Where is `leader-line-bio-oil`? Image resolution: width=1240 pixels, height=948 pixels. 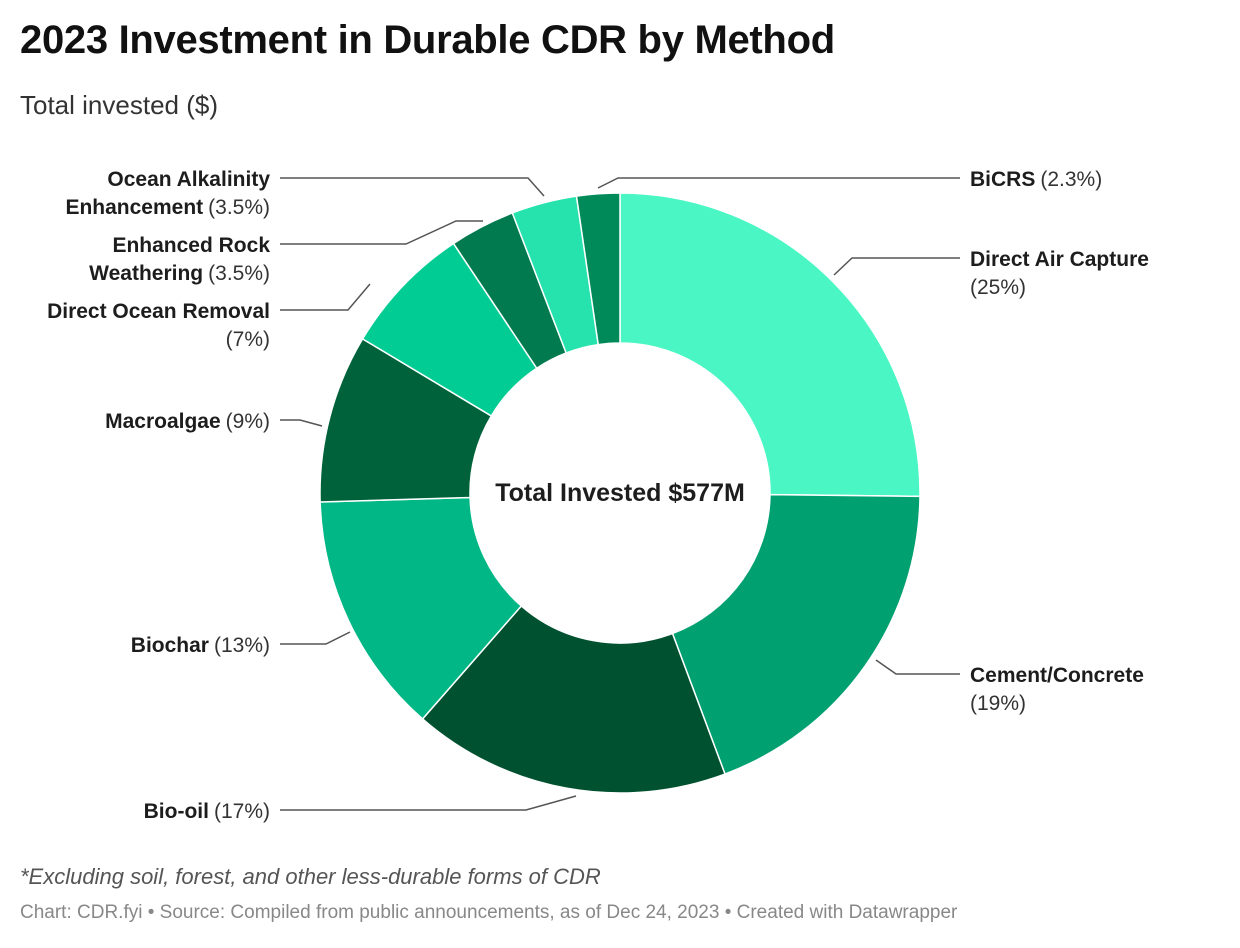 leader-line-bio-oil is located at coordinates (428, 803).